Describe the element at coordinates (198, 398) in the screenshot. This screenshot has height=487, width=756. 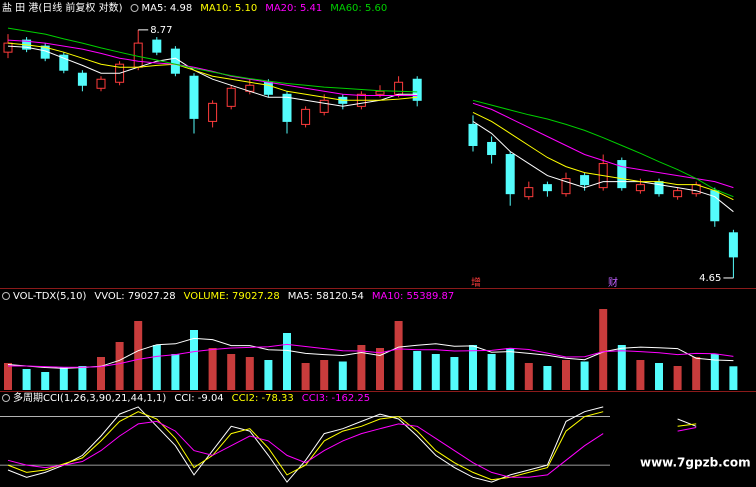
I see `header-label: CCI: -9.04` at that location.